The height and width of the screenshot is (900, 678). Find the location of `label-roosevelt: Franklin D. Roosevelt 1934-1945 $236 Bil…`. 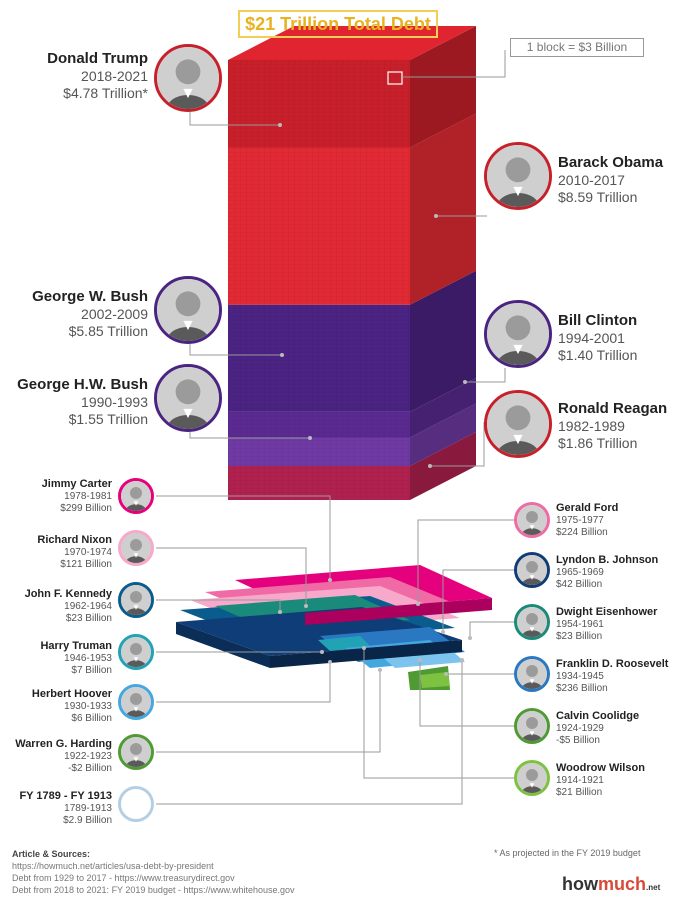

label-roosevelt: Franklin D. Roosevelt 1934-1945 $236 Bil… is located at coordinates (612, 676).